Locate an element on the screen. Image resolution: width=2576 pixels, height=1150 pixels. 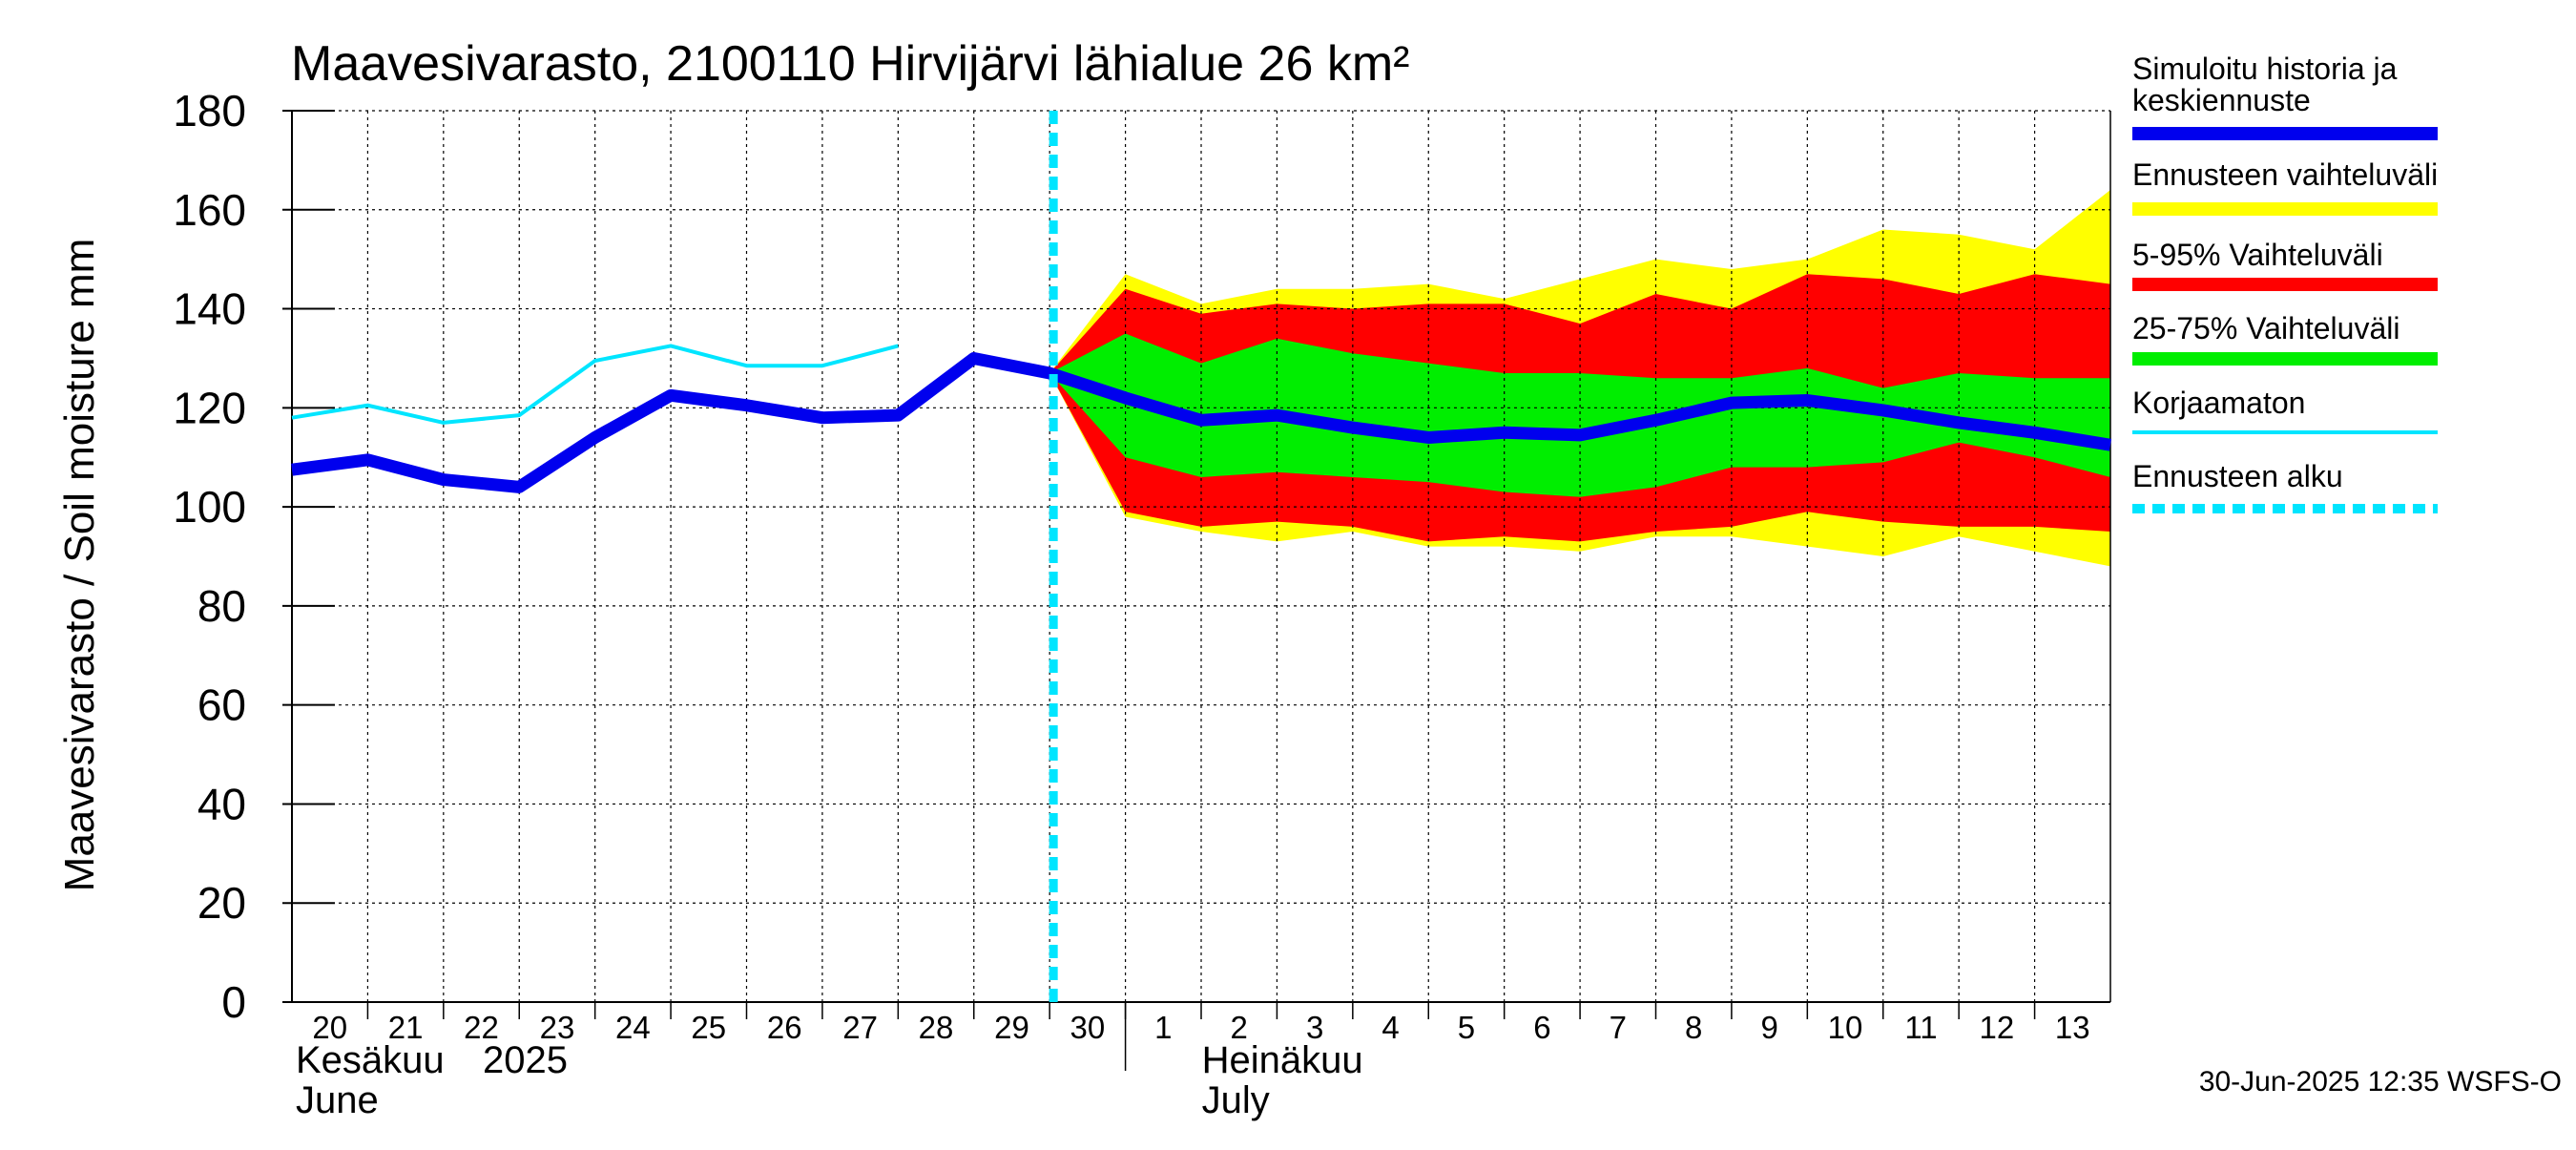
y-tick-label: 180 is located at coordinates (209, 111).